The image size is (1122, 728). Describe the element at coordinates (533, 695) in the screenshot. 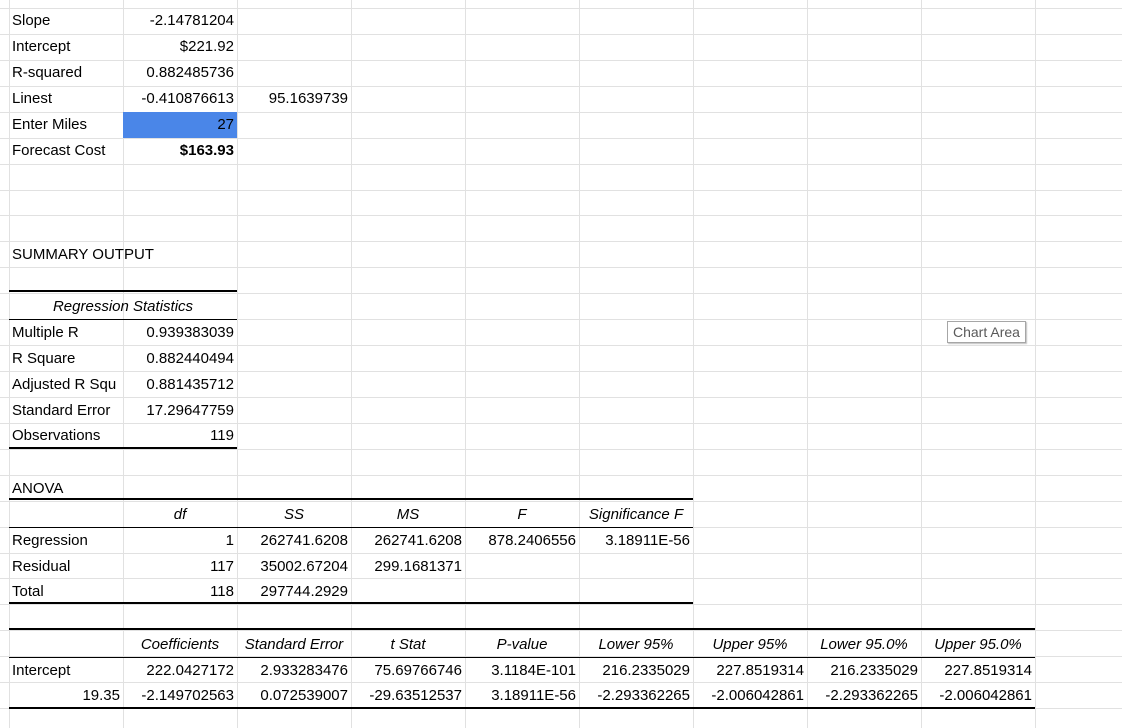

I see `coef-value: 3.18911E-56` at that location.